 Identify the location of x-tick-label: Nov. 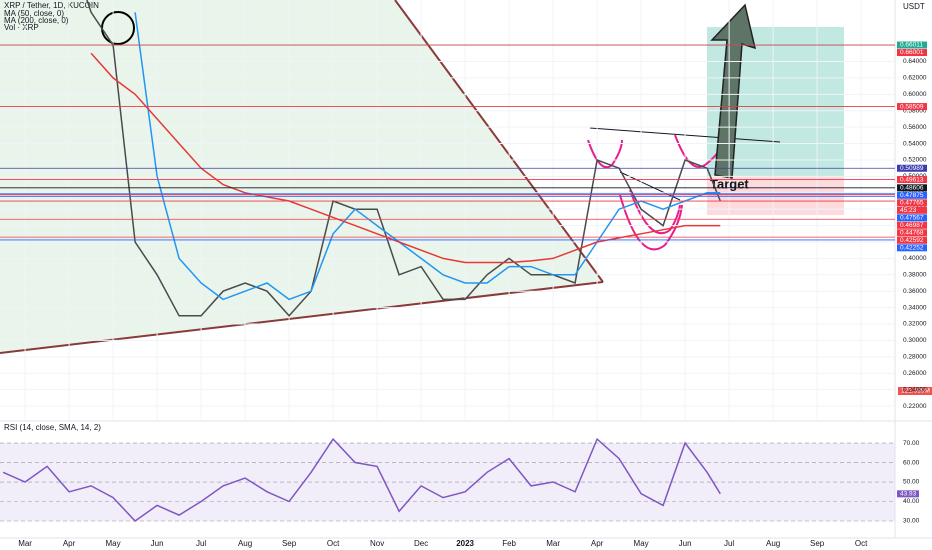
(377, 543).